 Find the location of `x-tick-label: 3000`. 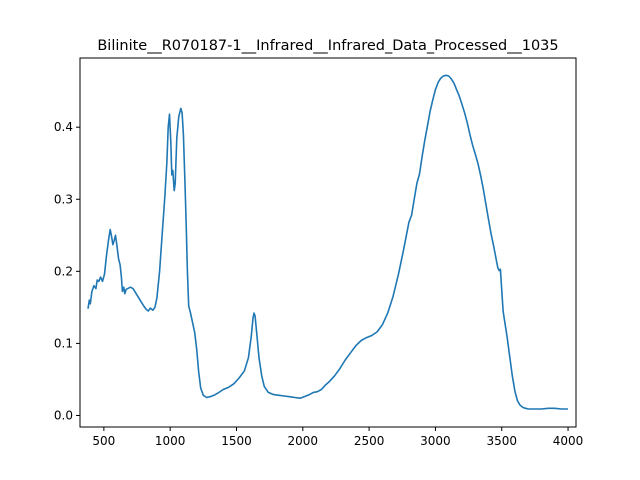

x-tick-label: 3000 is located at coordinates (435, 441).